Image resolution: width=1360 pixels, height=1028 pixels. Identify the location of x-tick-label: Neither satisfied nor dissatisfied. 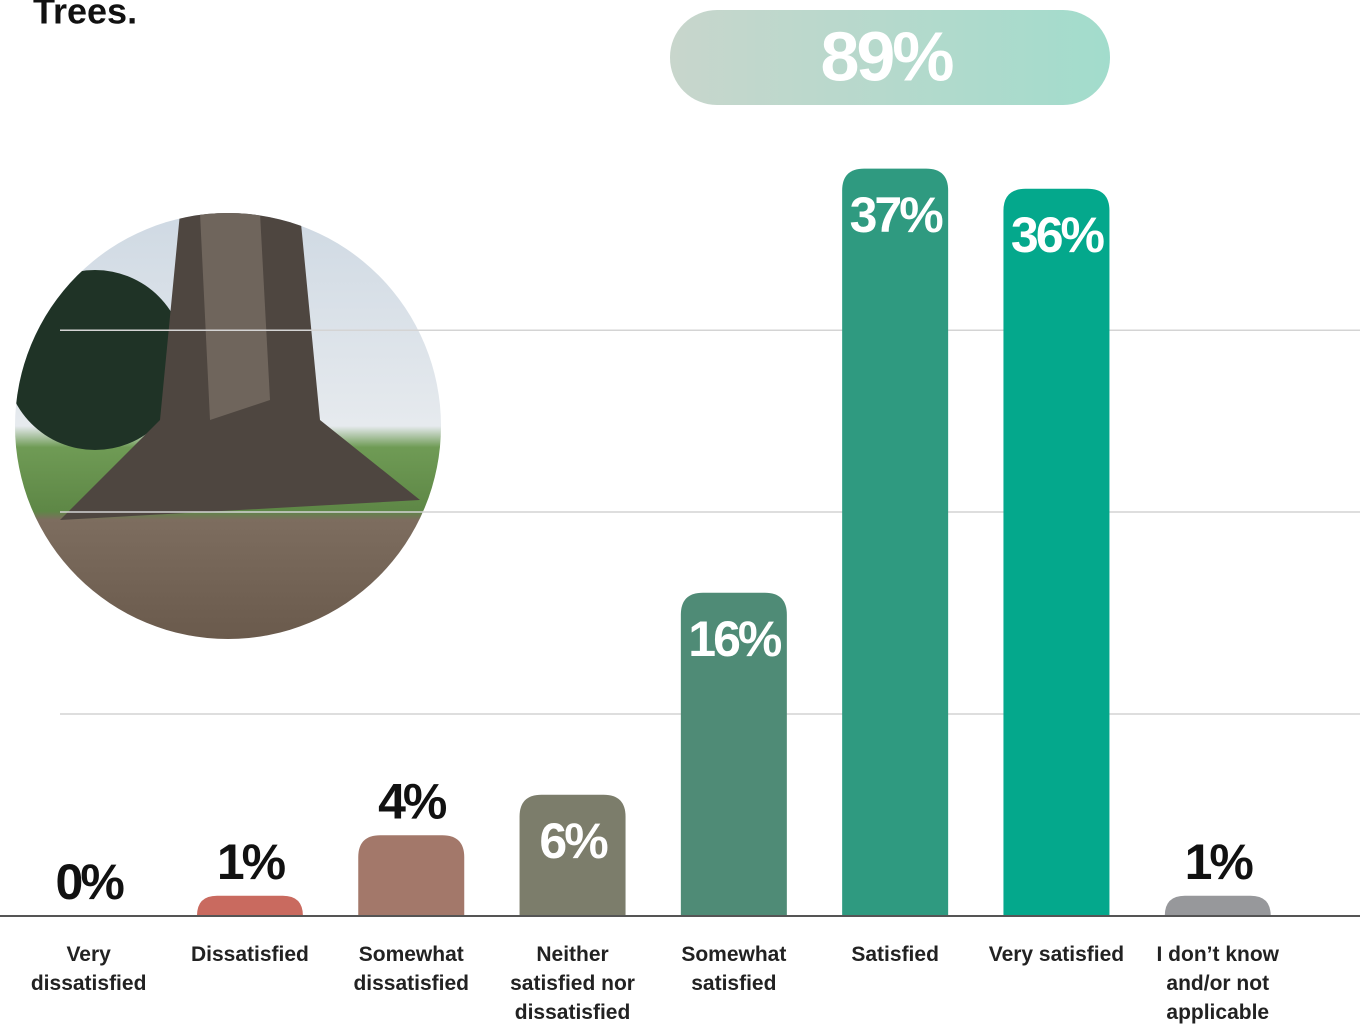
(572, 983).